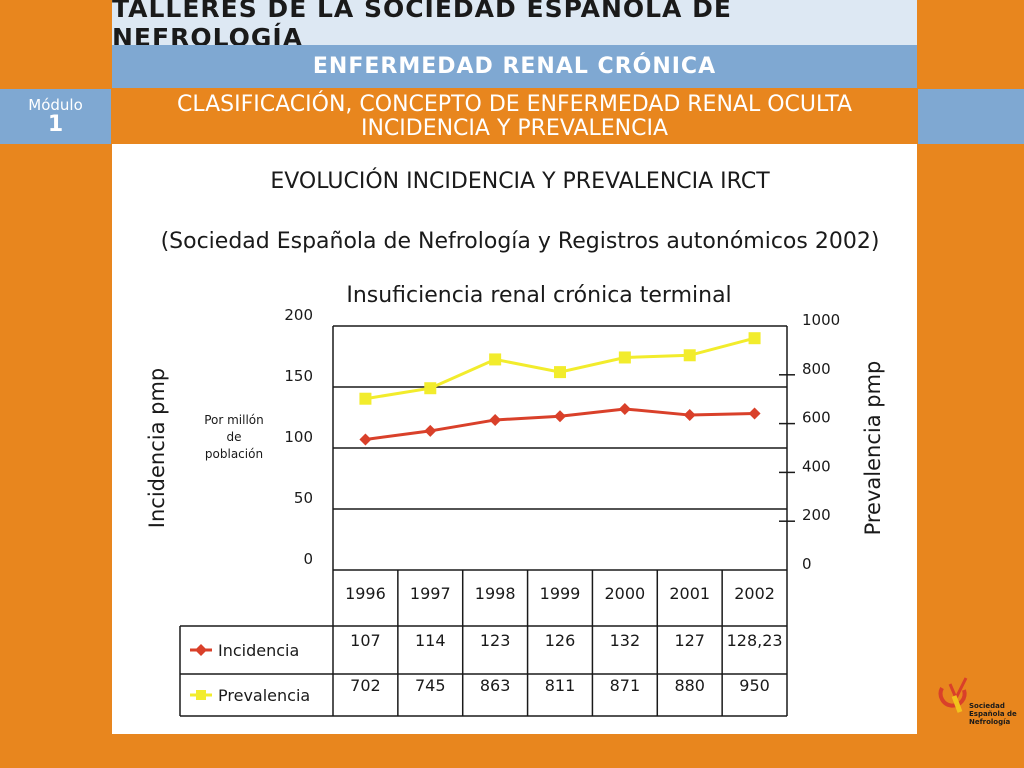 The image size is (1024, 768). I want to click on x-tick-label: 2000, so click(624, 593).